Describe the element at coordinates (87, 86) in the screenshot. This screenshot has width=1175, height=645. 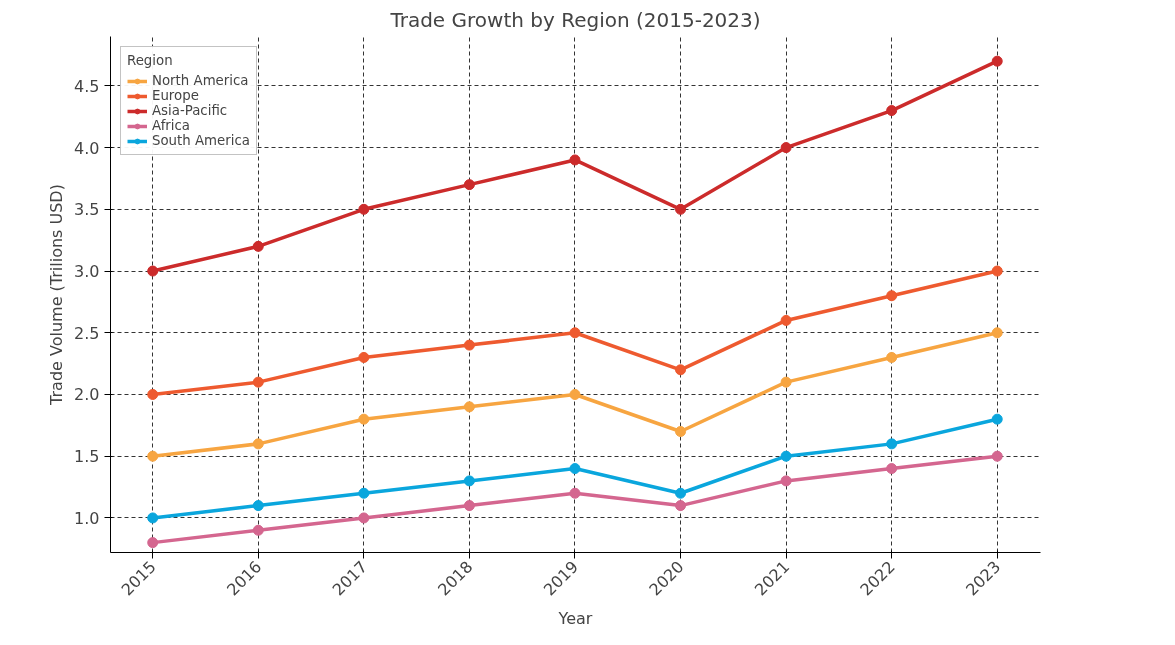
I see `y-tick-label: 4.5` at that location.